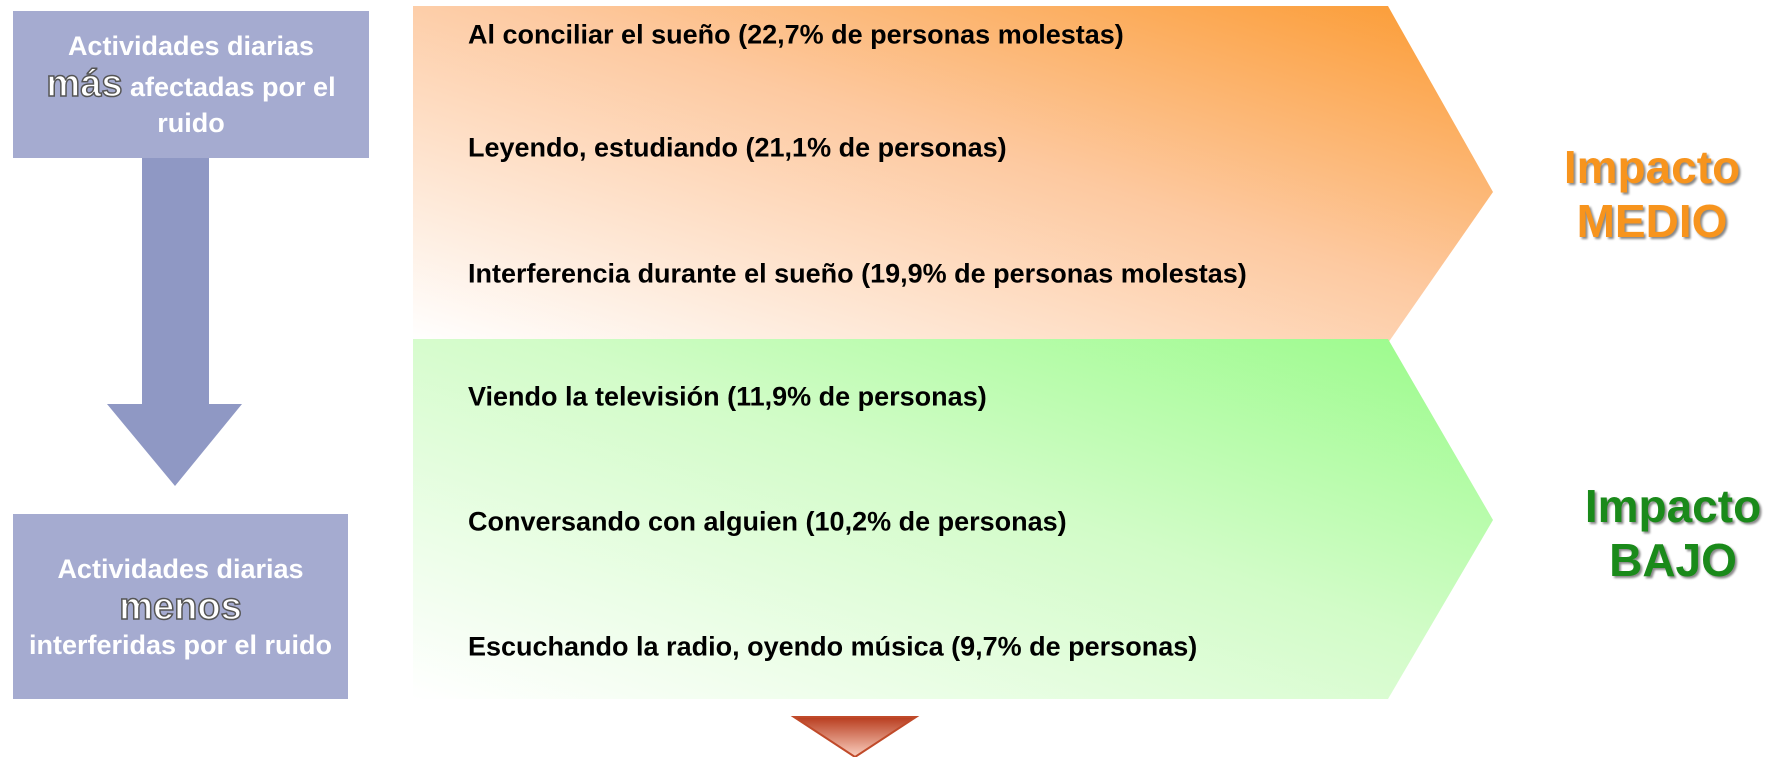 This screenshot has width=1791, height=757. I want to click on impact-label: Impacto BAJO, so click(1673, 533).